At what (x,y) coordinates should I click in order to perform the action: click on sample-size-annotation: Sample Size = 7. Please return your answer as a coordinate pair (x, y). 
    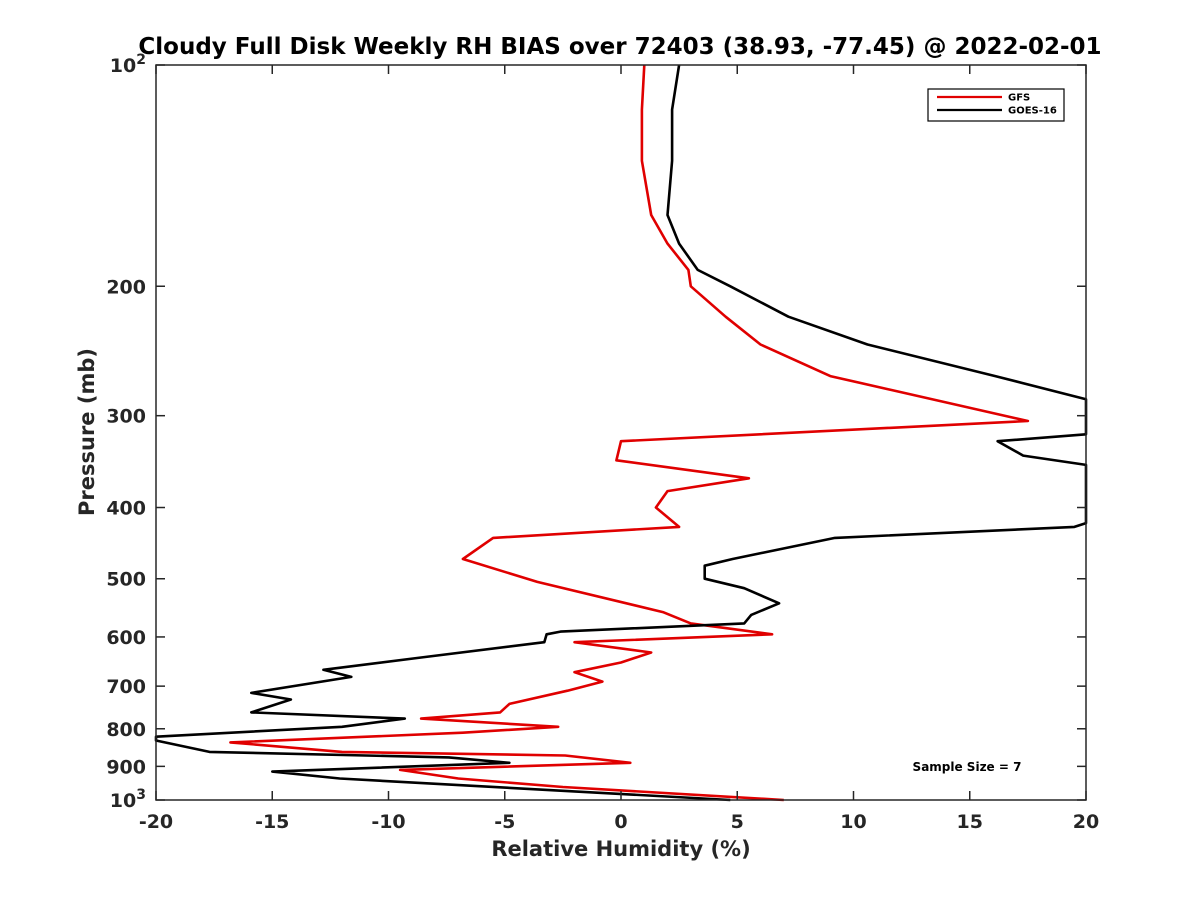
    Looking at the image, I should click on (967, 767).